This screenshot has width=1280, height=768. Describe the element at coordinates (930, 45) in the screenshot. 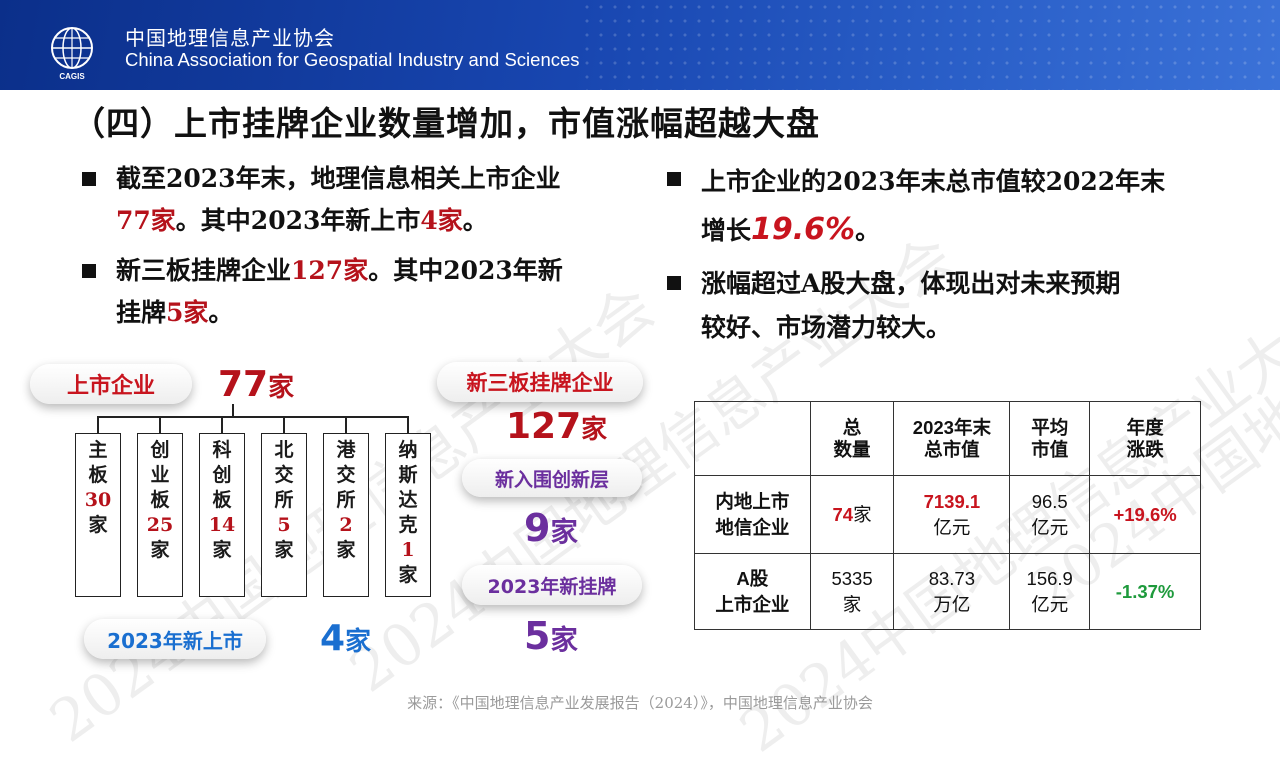

I see `header-dot-pattern` at that location.